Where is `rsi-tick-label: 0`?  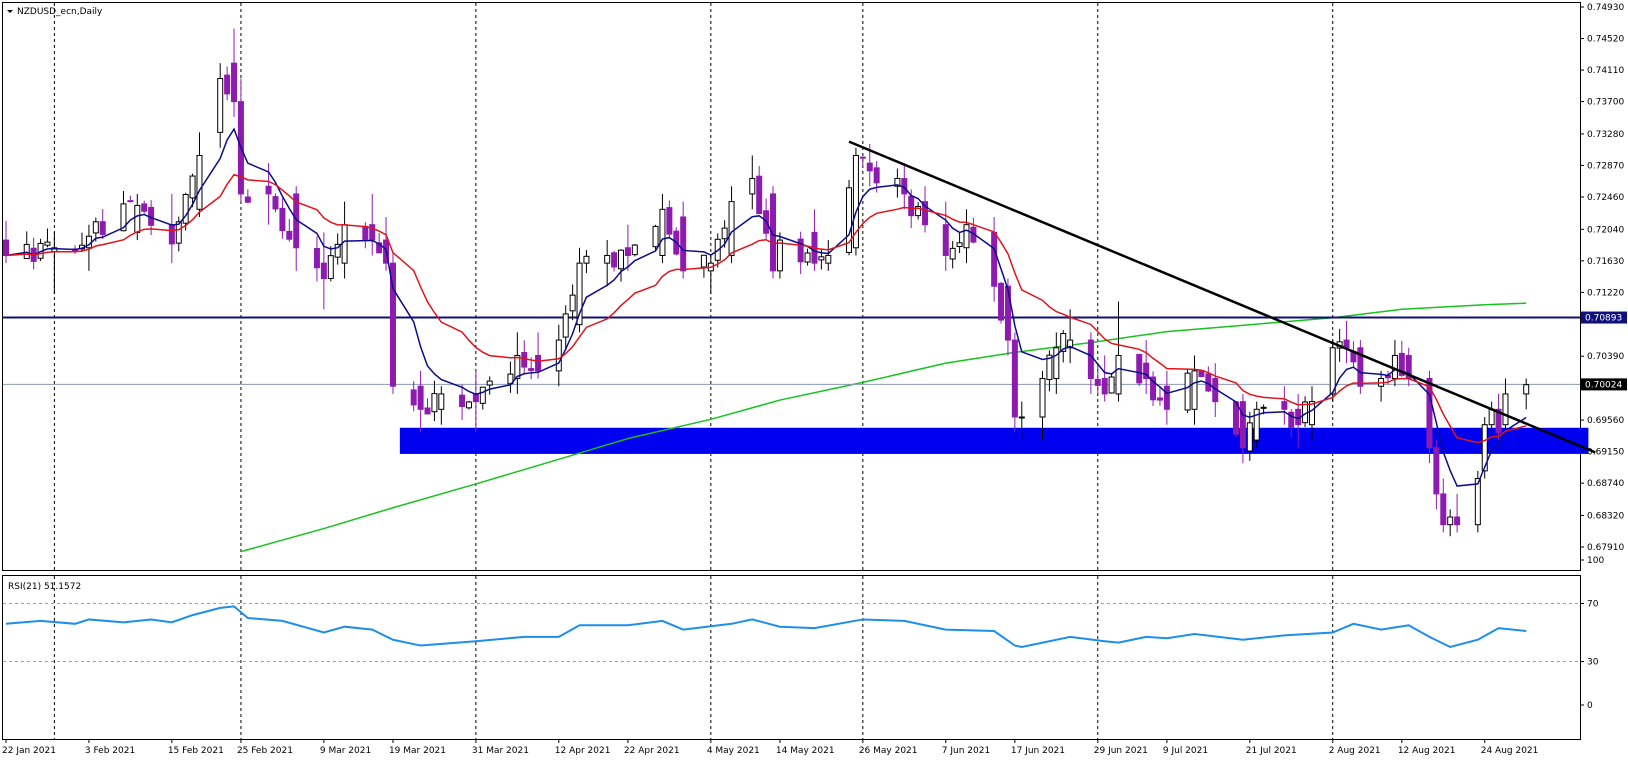
rsi-tick-label: 0 is located at coordinates (1590, 706).